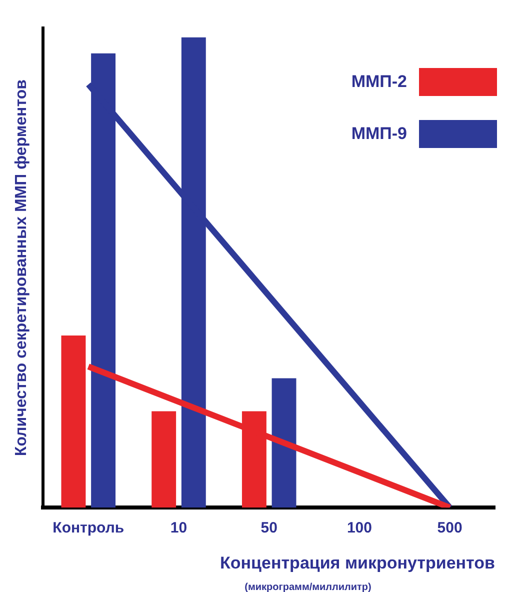 Image resolution: width=513 pixels, height=592 pixels. What do you see at coordinates (308, 587) in the screenshot?
I see `text: (микрограмм/миллилитр)` at bounding box center [308, 587].